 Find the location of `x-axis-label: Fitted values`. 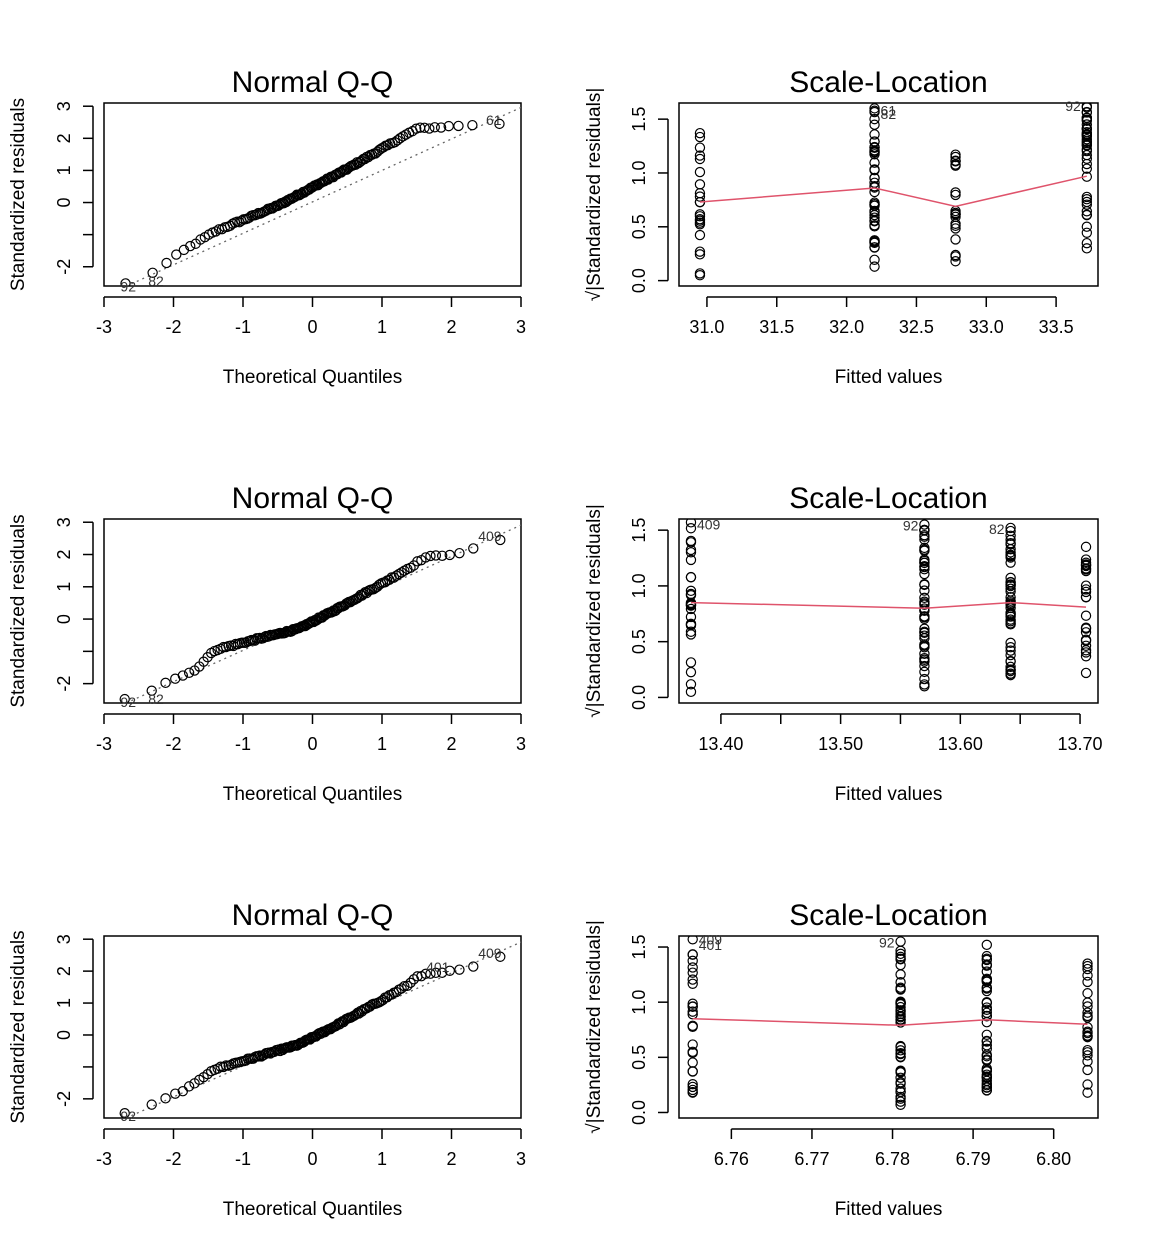

x-axis-label: Fitted values is located at coordinates (889, 377).